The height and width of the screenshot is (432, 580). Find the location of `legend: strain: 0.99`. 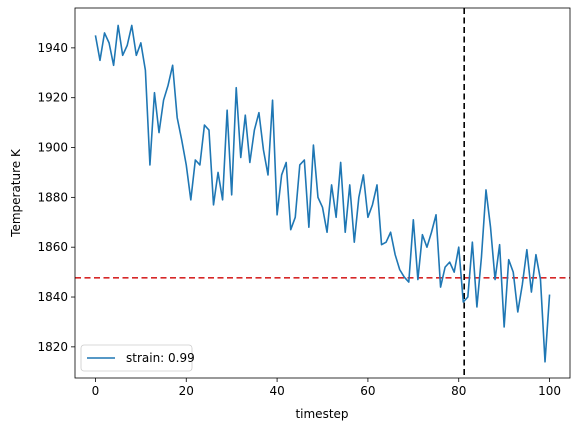

legend: strain: 0.99 is located at coordinates (137, 358).